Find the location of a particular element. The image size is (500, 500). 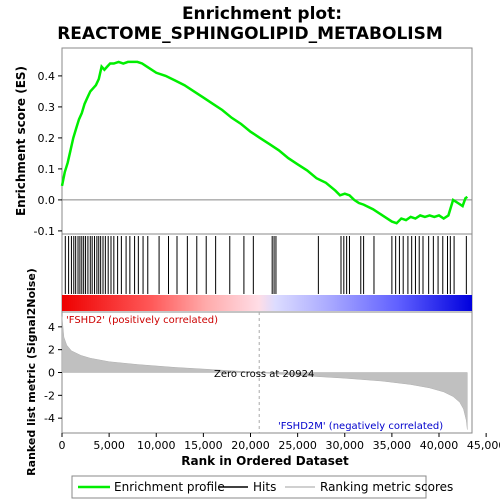

metric-y-axis: -4 -2 0 2 4 is located at coordinates (53, 373).